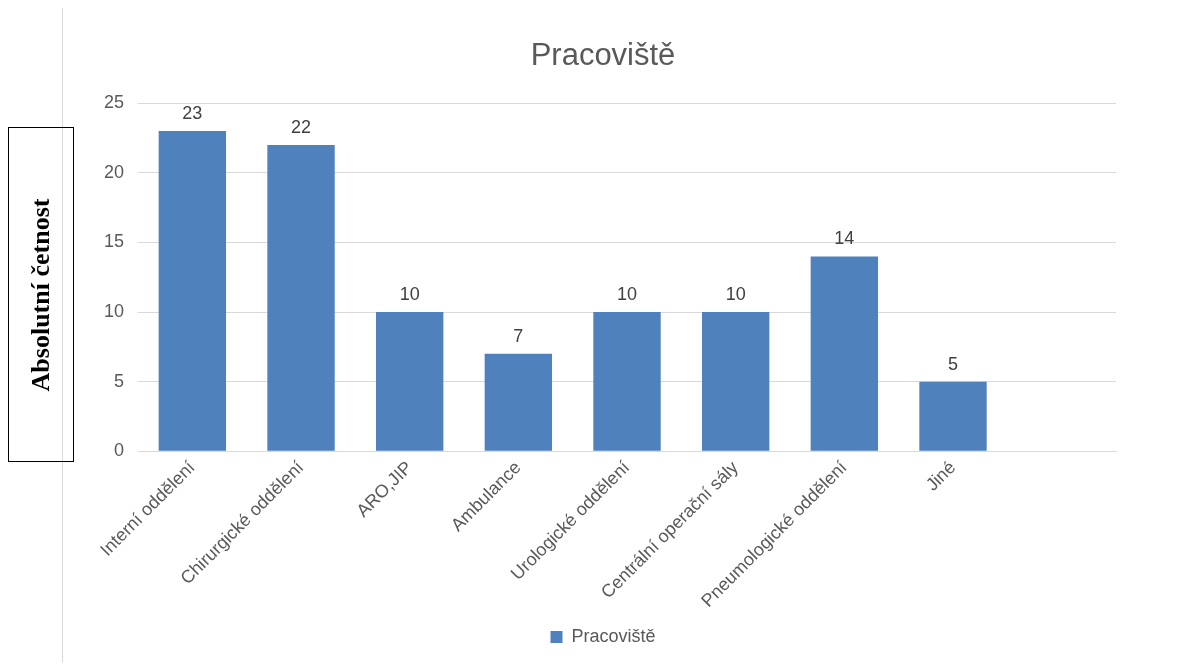 The width and height of the screenshot is (1186, 666). Describe the element at coordinates (953, 363) in the screenshot. I see `data-label: 5` at that location.